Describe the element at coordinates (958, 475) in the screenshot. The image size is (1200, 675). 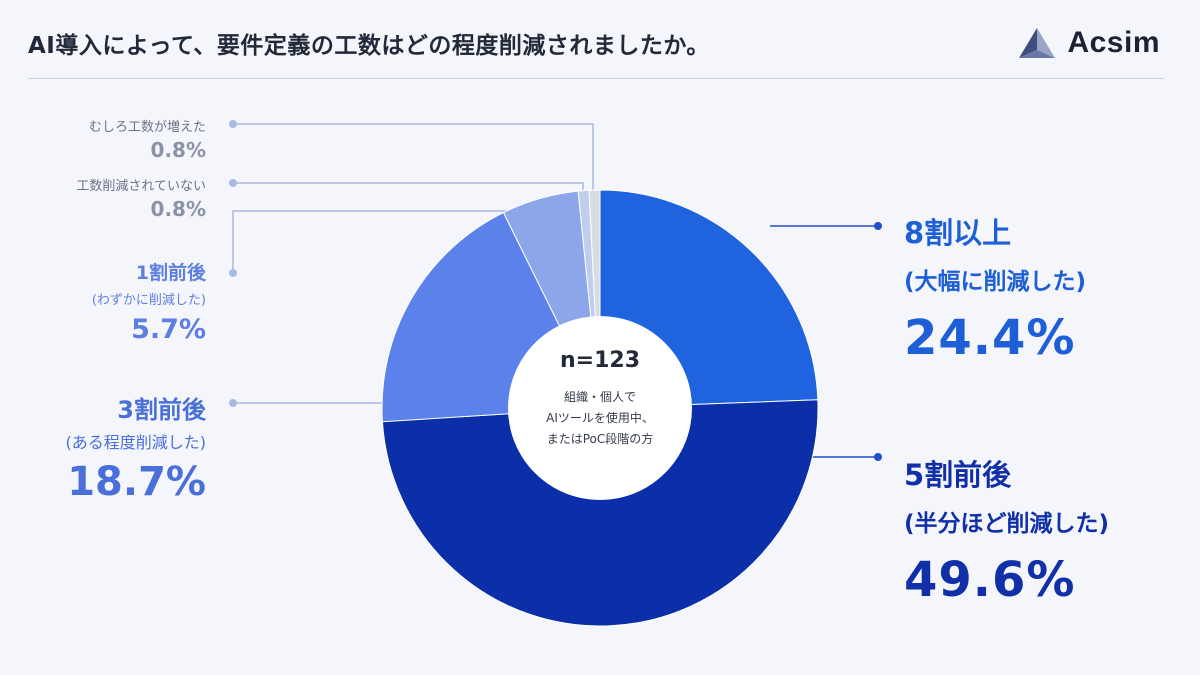
I see `label-name: 5割前後` at that location.